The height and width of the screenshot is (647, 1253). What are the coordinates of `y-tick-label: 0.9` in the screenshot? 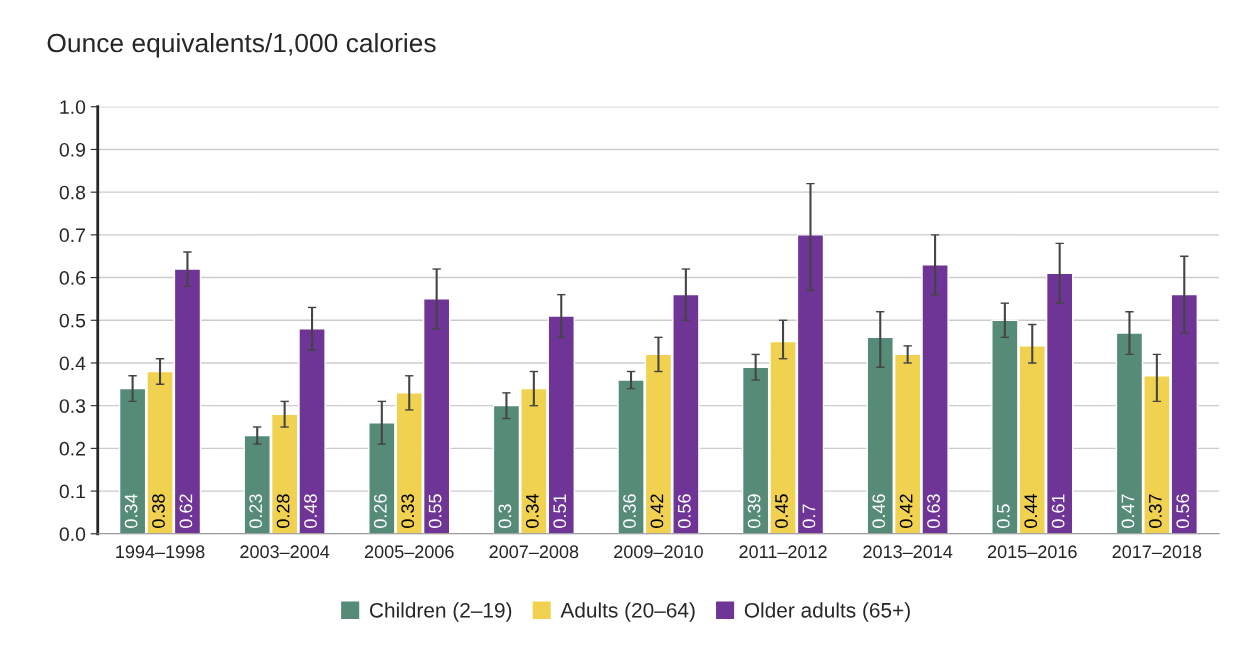 It's located at (72, 149).